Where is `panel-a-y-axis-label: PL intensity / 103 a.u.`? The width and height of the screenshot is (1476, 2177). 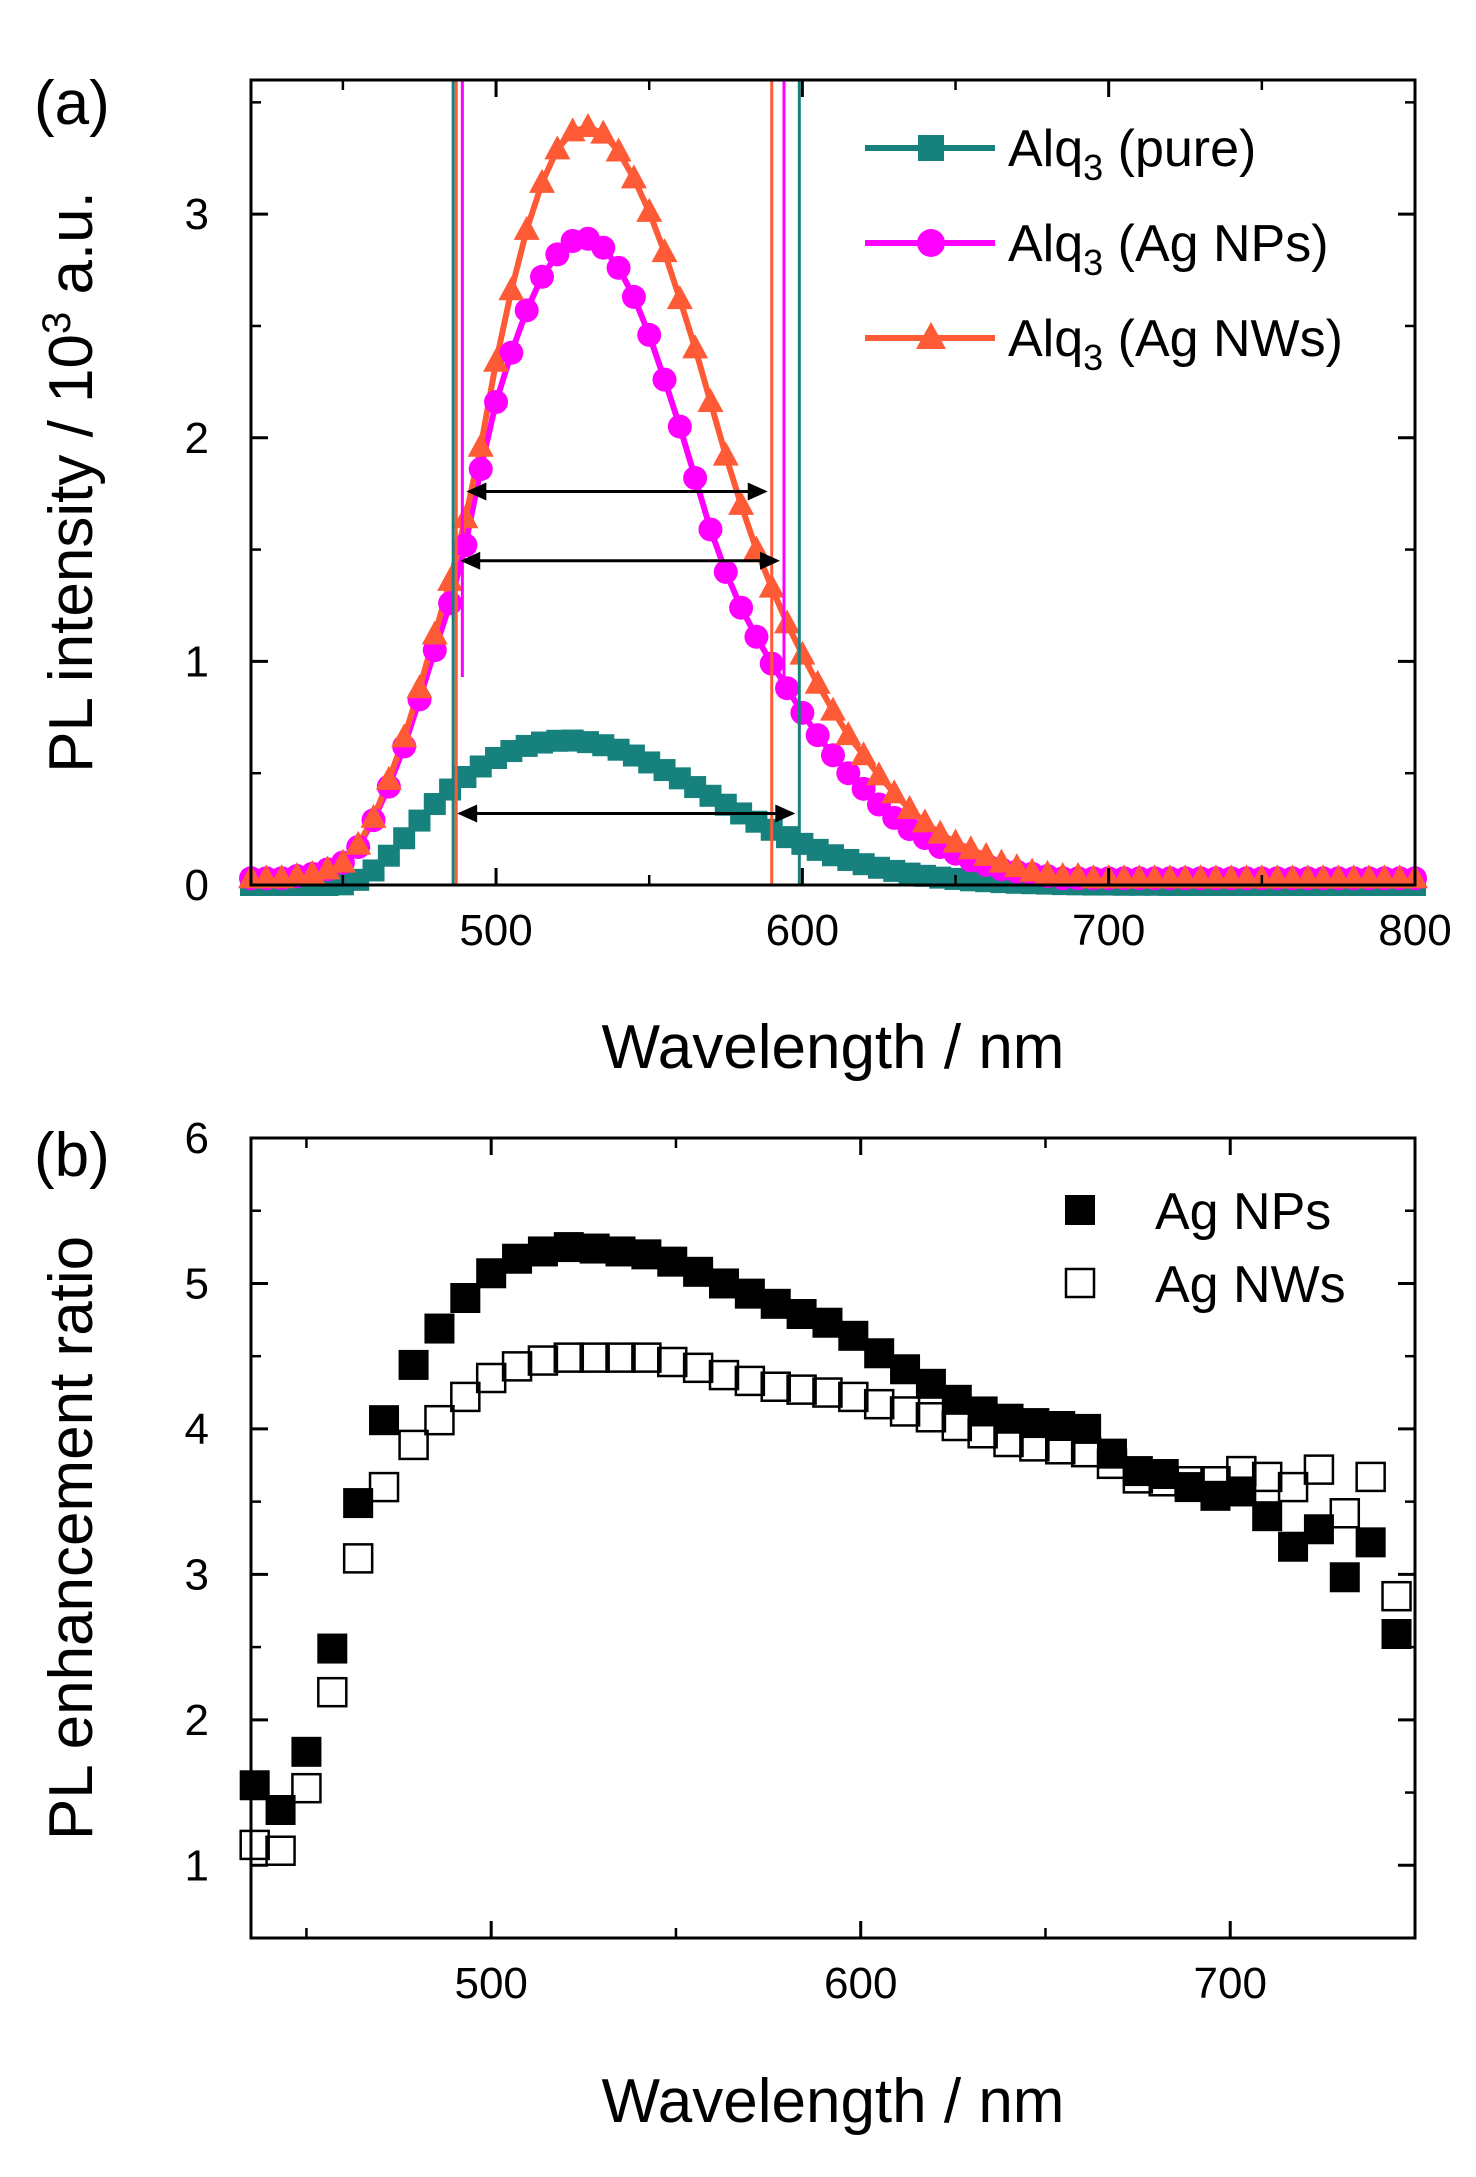
panel-a-y-axis-label: PL intensity / 103 a.u. is located at coordinates (70, 482).